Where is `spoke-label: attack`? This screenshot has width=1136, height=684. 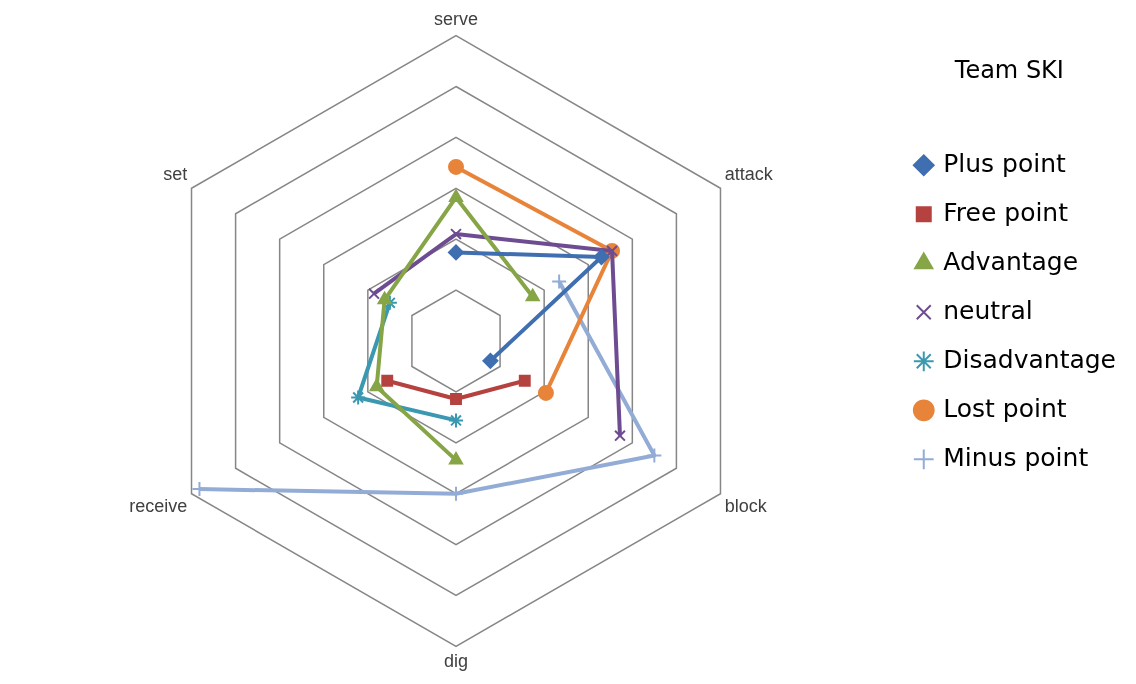 spoke-label: attack is located at coordinates (749, 173).